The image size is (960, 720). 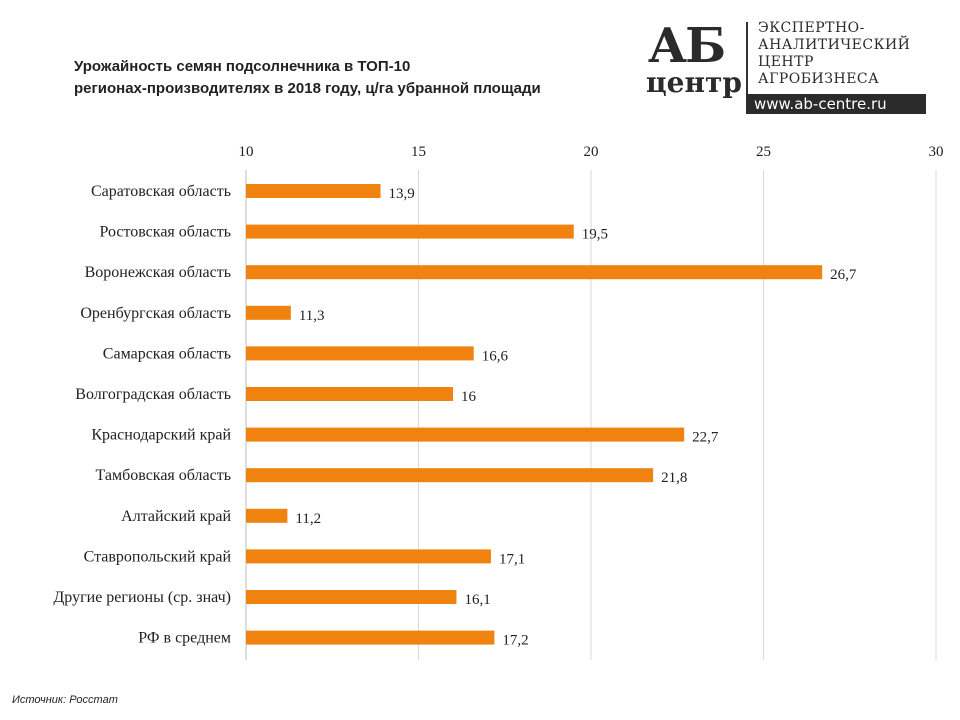 I want to click on x-tick-label: 25, so click(x=763, y=152).